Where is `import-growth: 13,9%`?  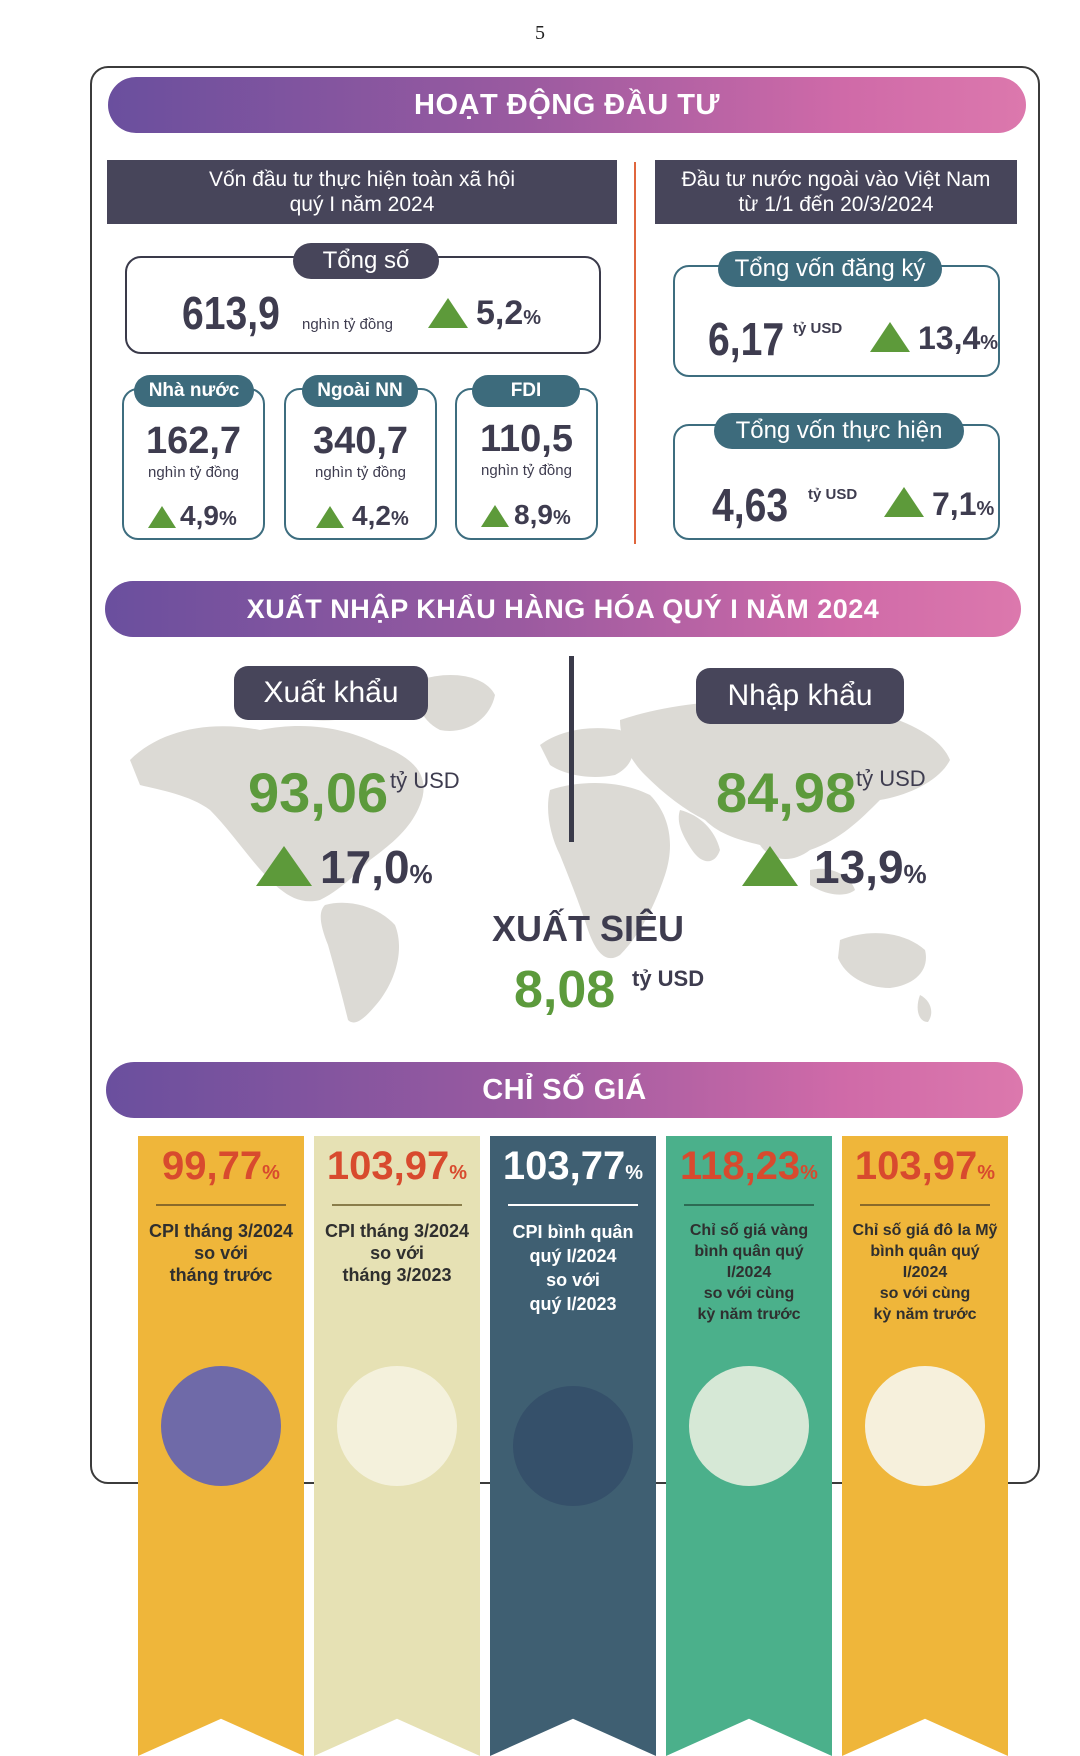
import-growth: 13,9% is located at coordinates (870, 867).